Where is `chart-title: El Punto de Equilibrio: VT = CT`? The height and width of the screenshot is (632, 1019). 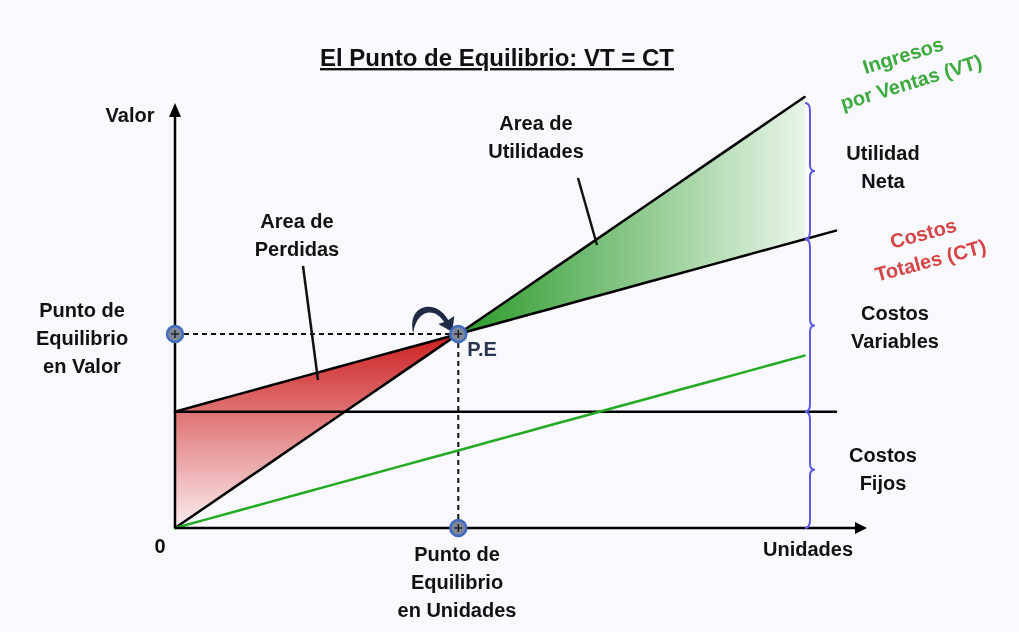 chart-title: El Punto de Equilibrio: VT = CT is located at coordinates (497, 57).